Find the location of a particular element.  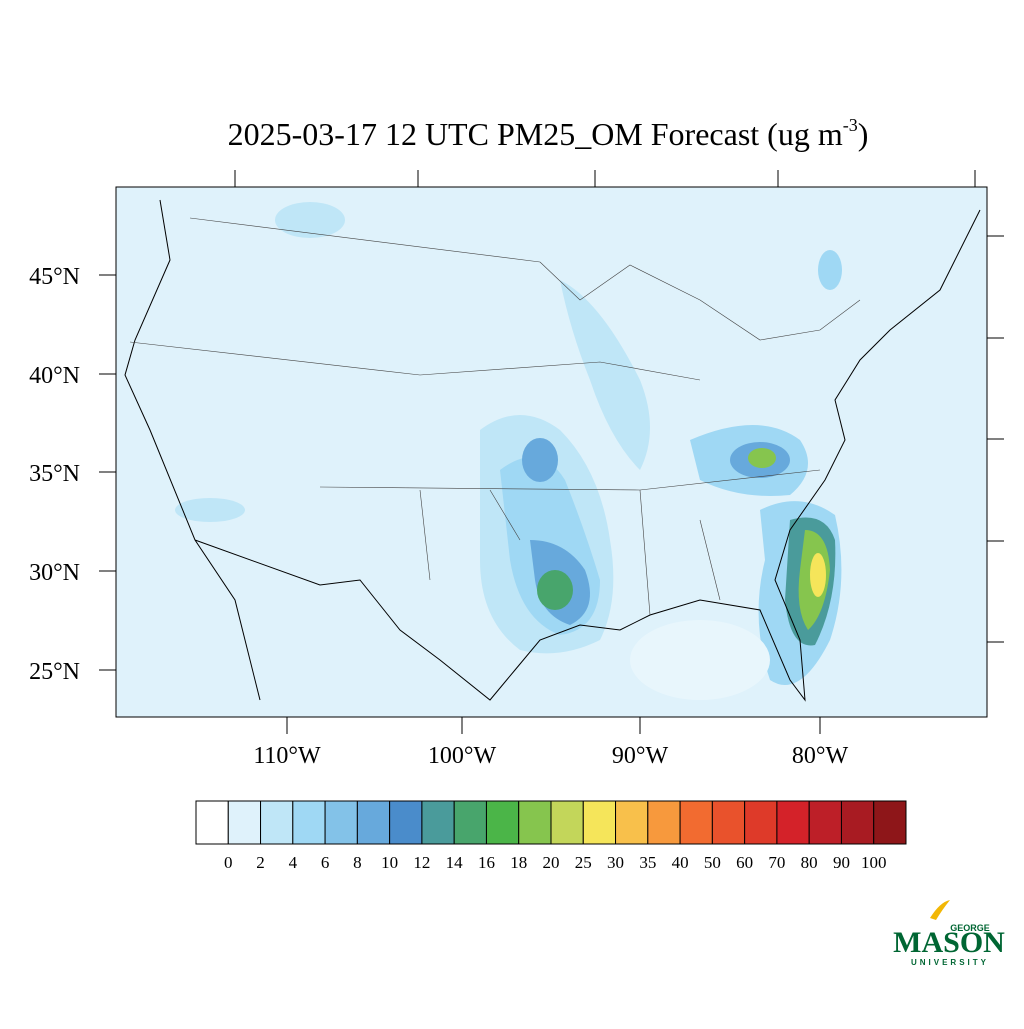

colorbar-label: 14 is located at coordinates (455, 862).